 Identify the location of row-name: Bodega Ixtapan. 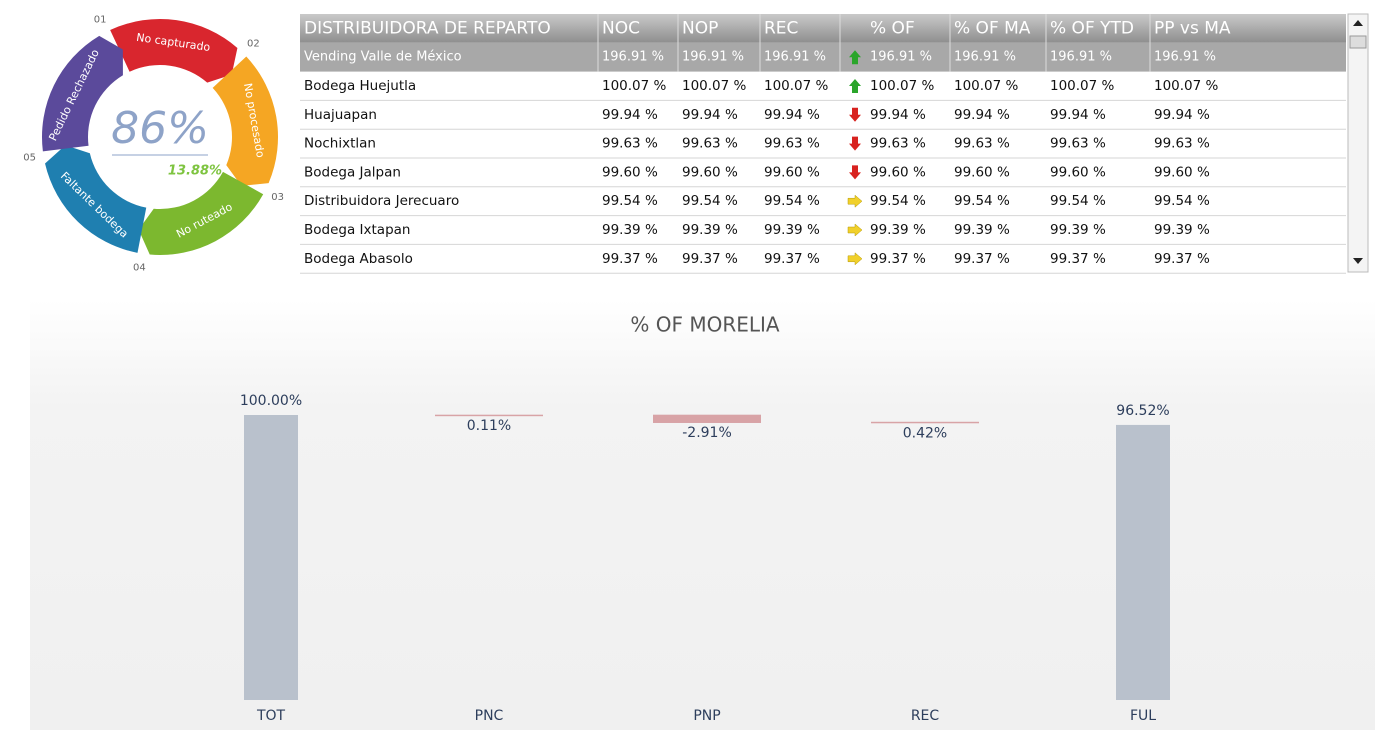
(357, 230).